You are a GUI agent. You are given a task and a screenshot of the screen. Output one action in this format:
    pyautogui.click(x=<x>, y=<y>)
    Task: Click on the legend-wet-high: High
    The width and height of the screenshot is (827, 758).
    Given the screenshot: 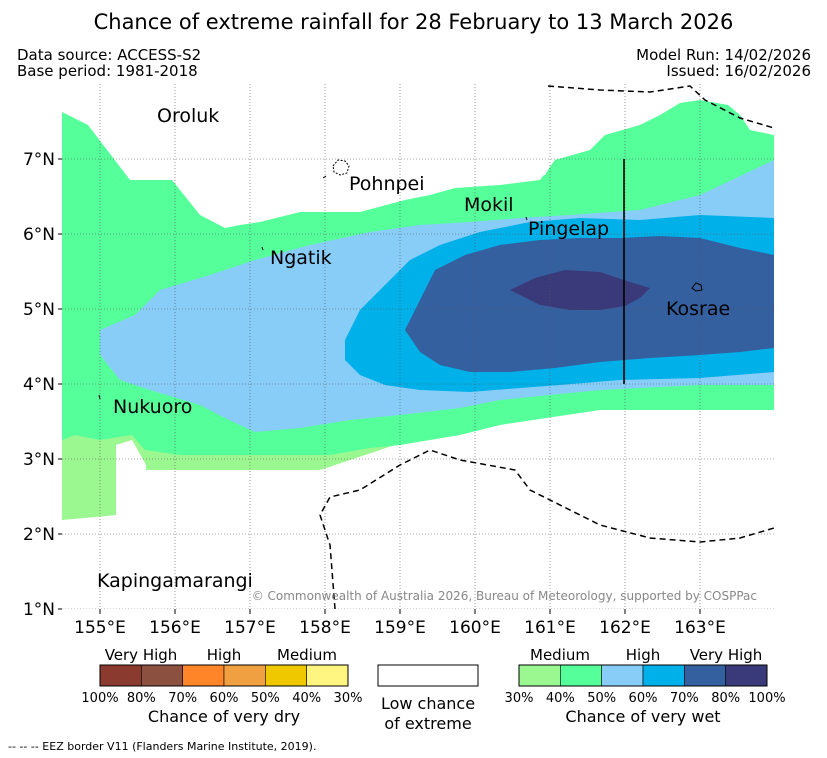 What is the action you would take?
    pyautogui.click(x=643, y=655)
    